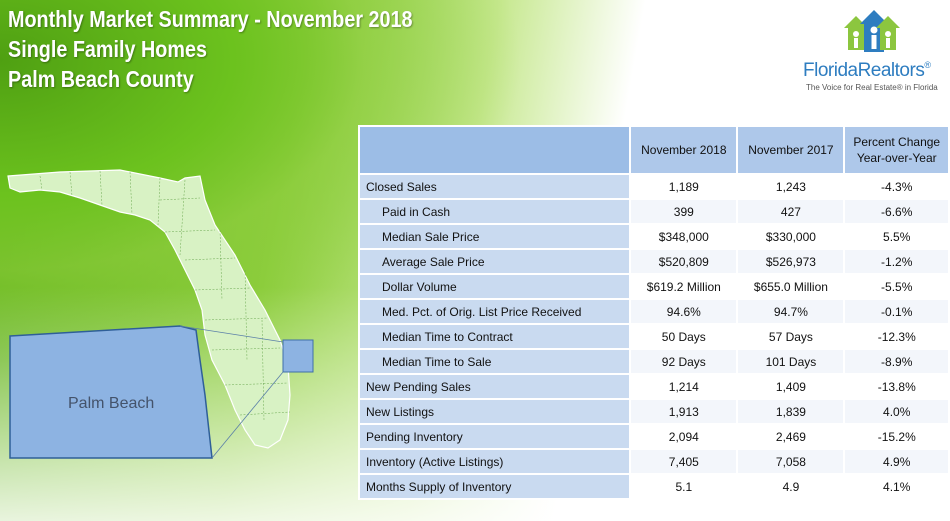 This screenshot has height=521, width=950. What do you see at coordinates (791, 236) in the screenshot?
I see `cell-nov-2017: $330,000` at bounding box center [791, 236].